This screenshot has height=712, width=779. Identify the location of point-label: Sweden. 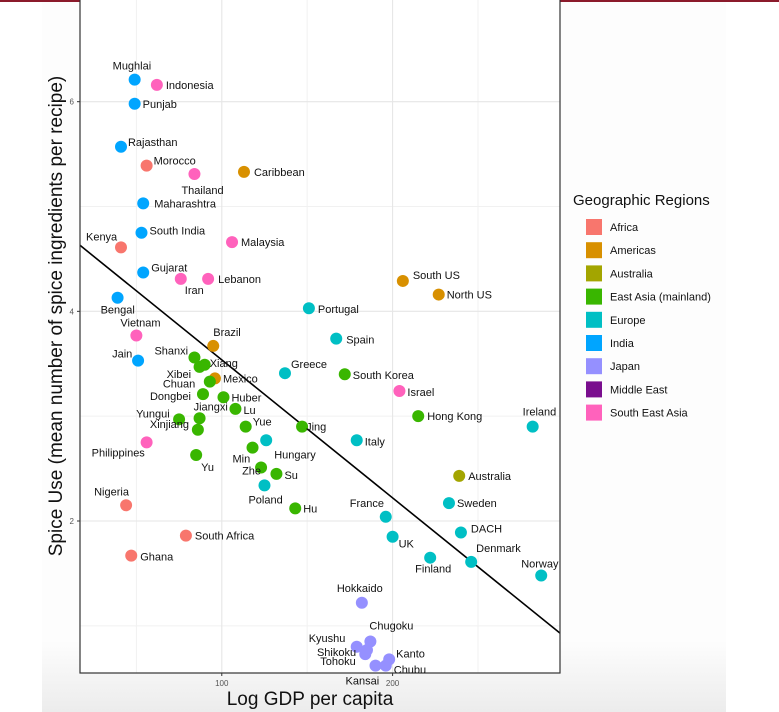
(477, 504).